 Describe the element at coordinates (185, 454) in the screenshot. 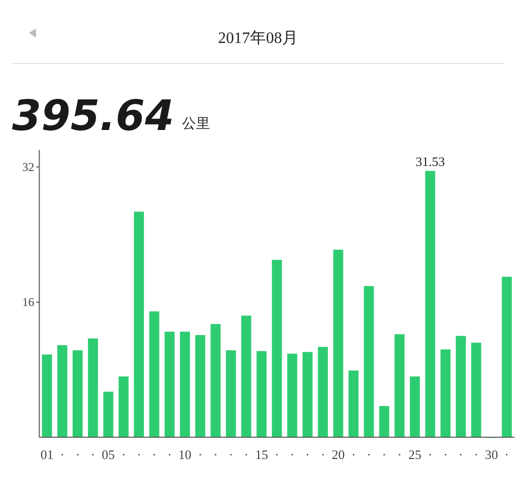

I see `x-tick-label: 10` at that location.